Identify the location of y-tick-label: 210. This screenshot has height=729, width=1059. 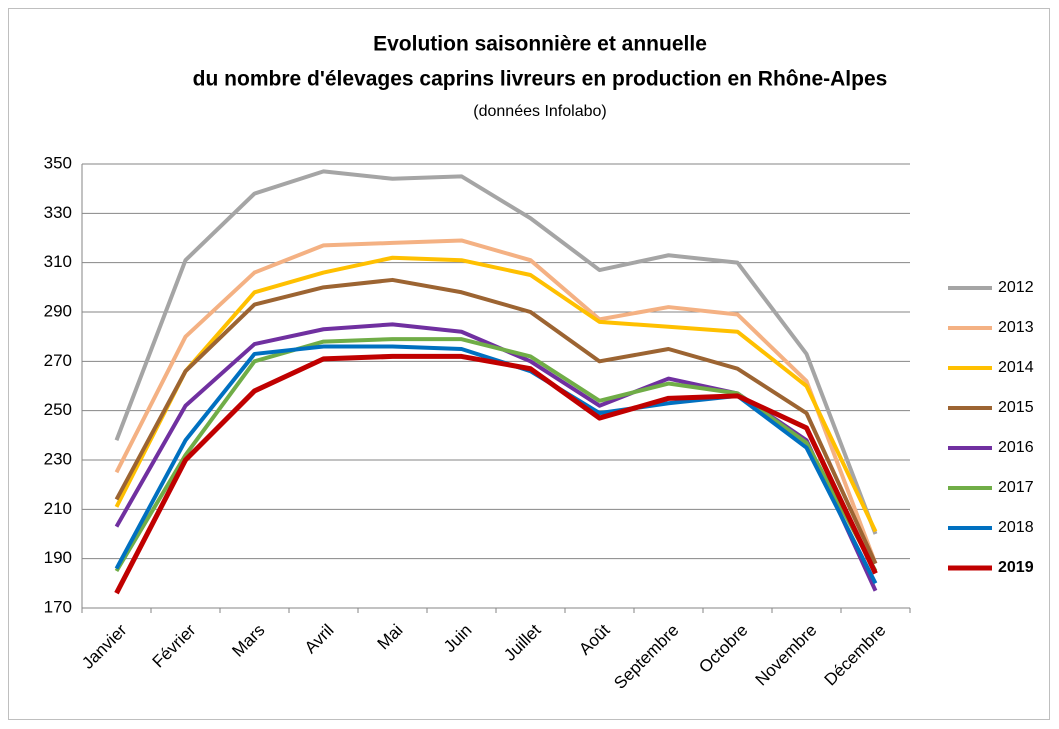
(58, 508).